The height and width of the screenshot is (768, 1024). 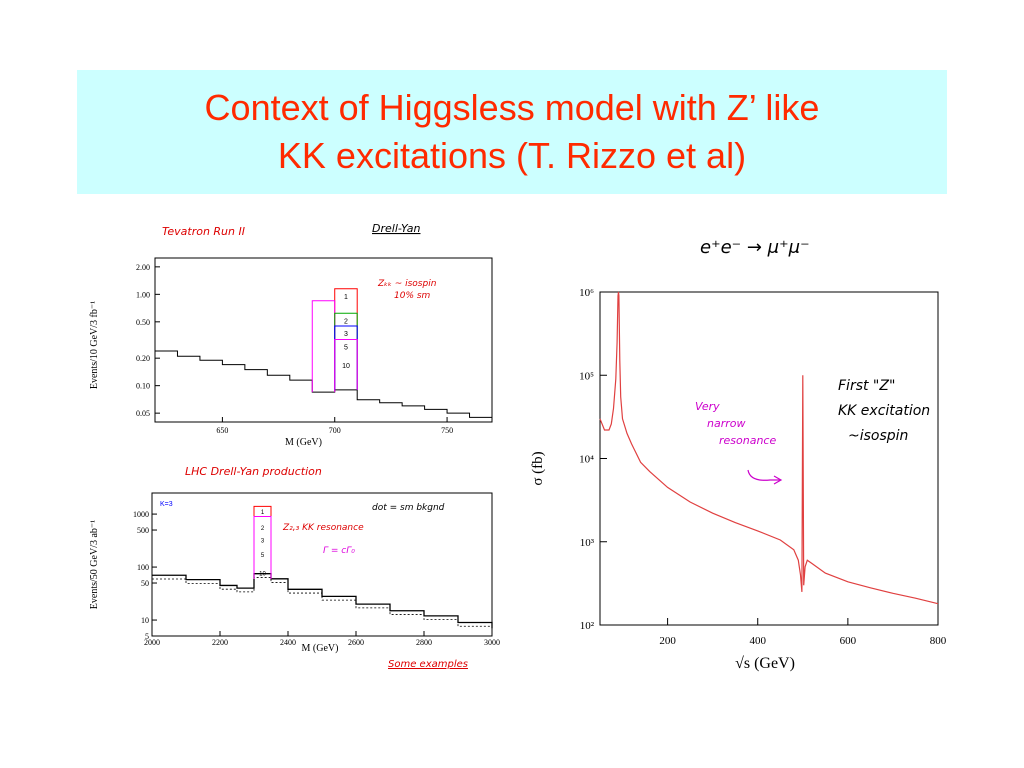 What do you see at coordinates (707, 406) in the screenshot?
I see `ee-mumu-annotation-narrow: Very` at bounding box center [707, 406].